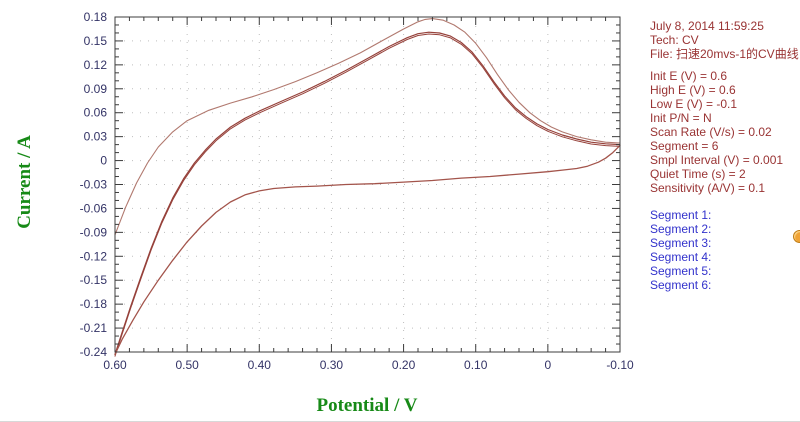 The width and height of the screenshot is (800, 422). Describe the element at coordinates (94, 185) in the screenshot. I see `y-tick-label: -0.03` at that location.